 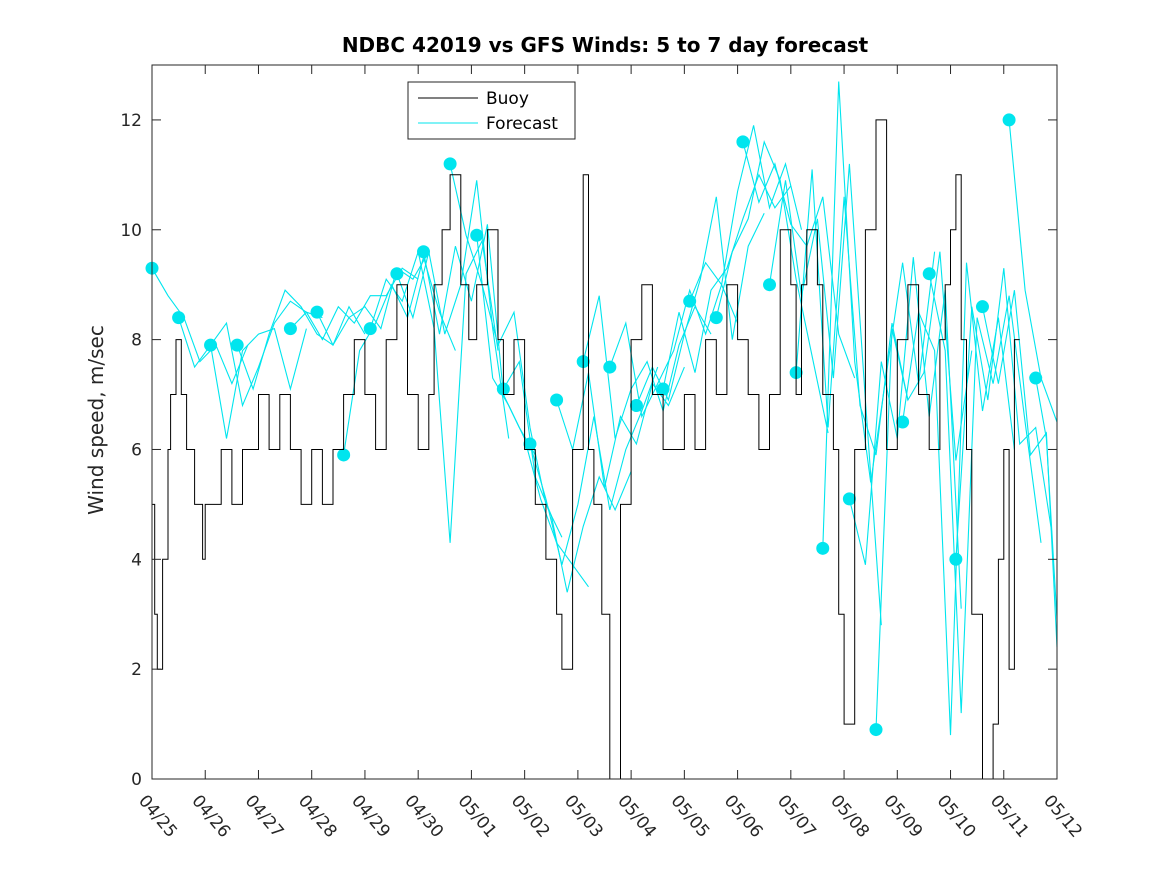 What do you see at coordinates (522, 124) in the screenshot?
I see `legend-label-forecast: Forecast` at bounding box center [522, 124].